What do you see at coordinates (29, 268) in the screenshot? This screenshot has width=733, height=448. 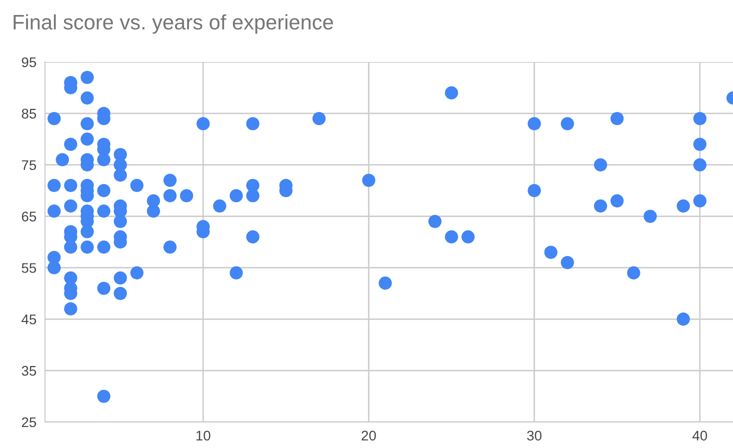 I see `y-tick-label: 55` at bounding box center [29, 268].